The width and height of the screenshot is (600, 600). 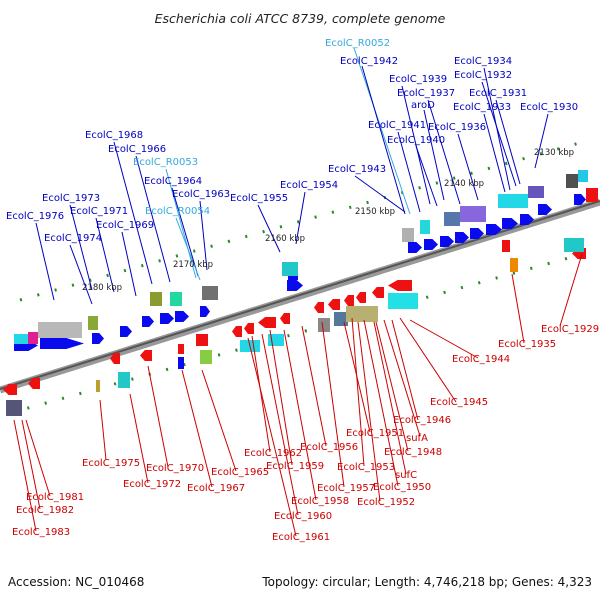 I want to click on gene-label: EcolC_1964, so click(x=173, y=181).